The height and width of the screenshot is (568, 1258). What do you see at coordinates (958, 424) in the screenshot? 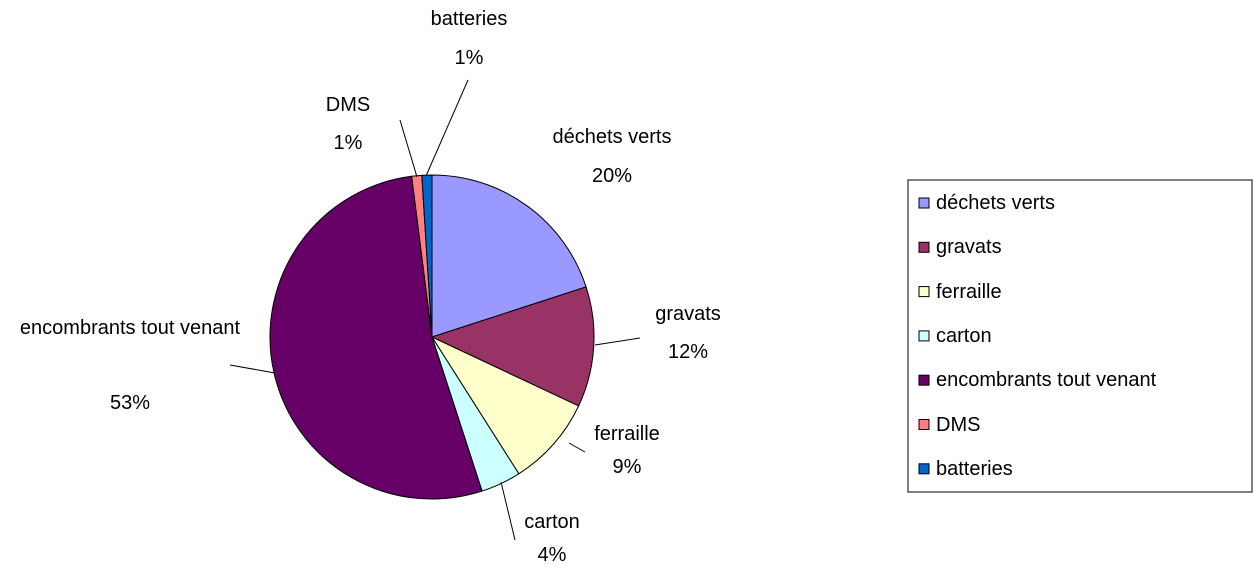
I see `legend-label: DMS` at bounding box center [958, 424].